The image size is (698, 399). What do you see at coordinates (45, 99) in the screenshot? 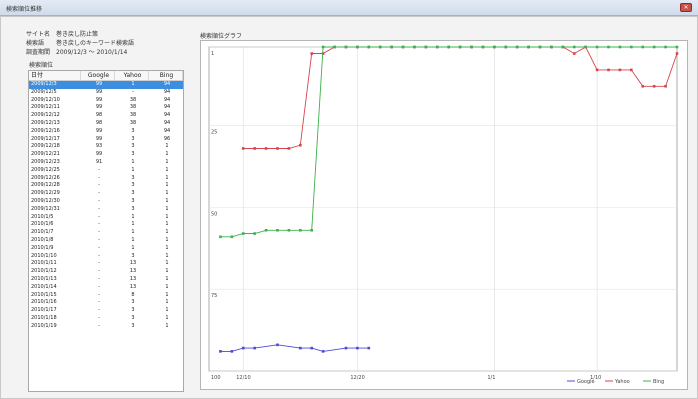
I see `cell-date: 2009/12/10` at bounding box center [45, 99].